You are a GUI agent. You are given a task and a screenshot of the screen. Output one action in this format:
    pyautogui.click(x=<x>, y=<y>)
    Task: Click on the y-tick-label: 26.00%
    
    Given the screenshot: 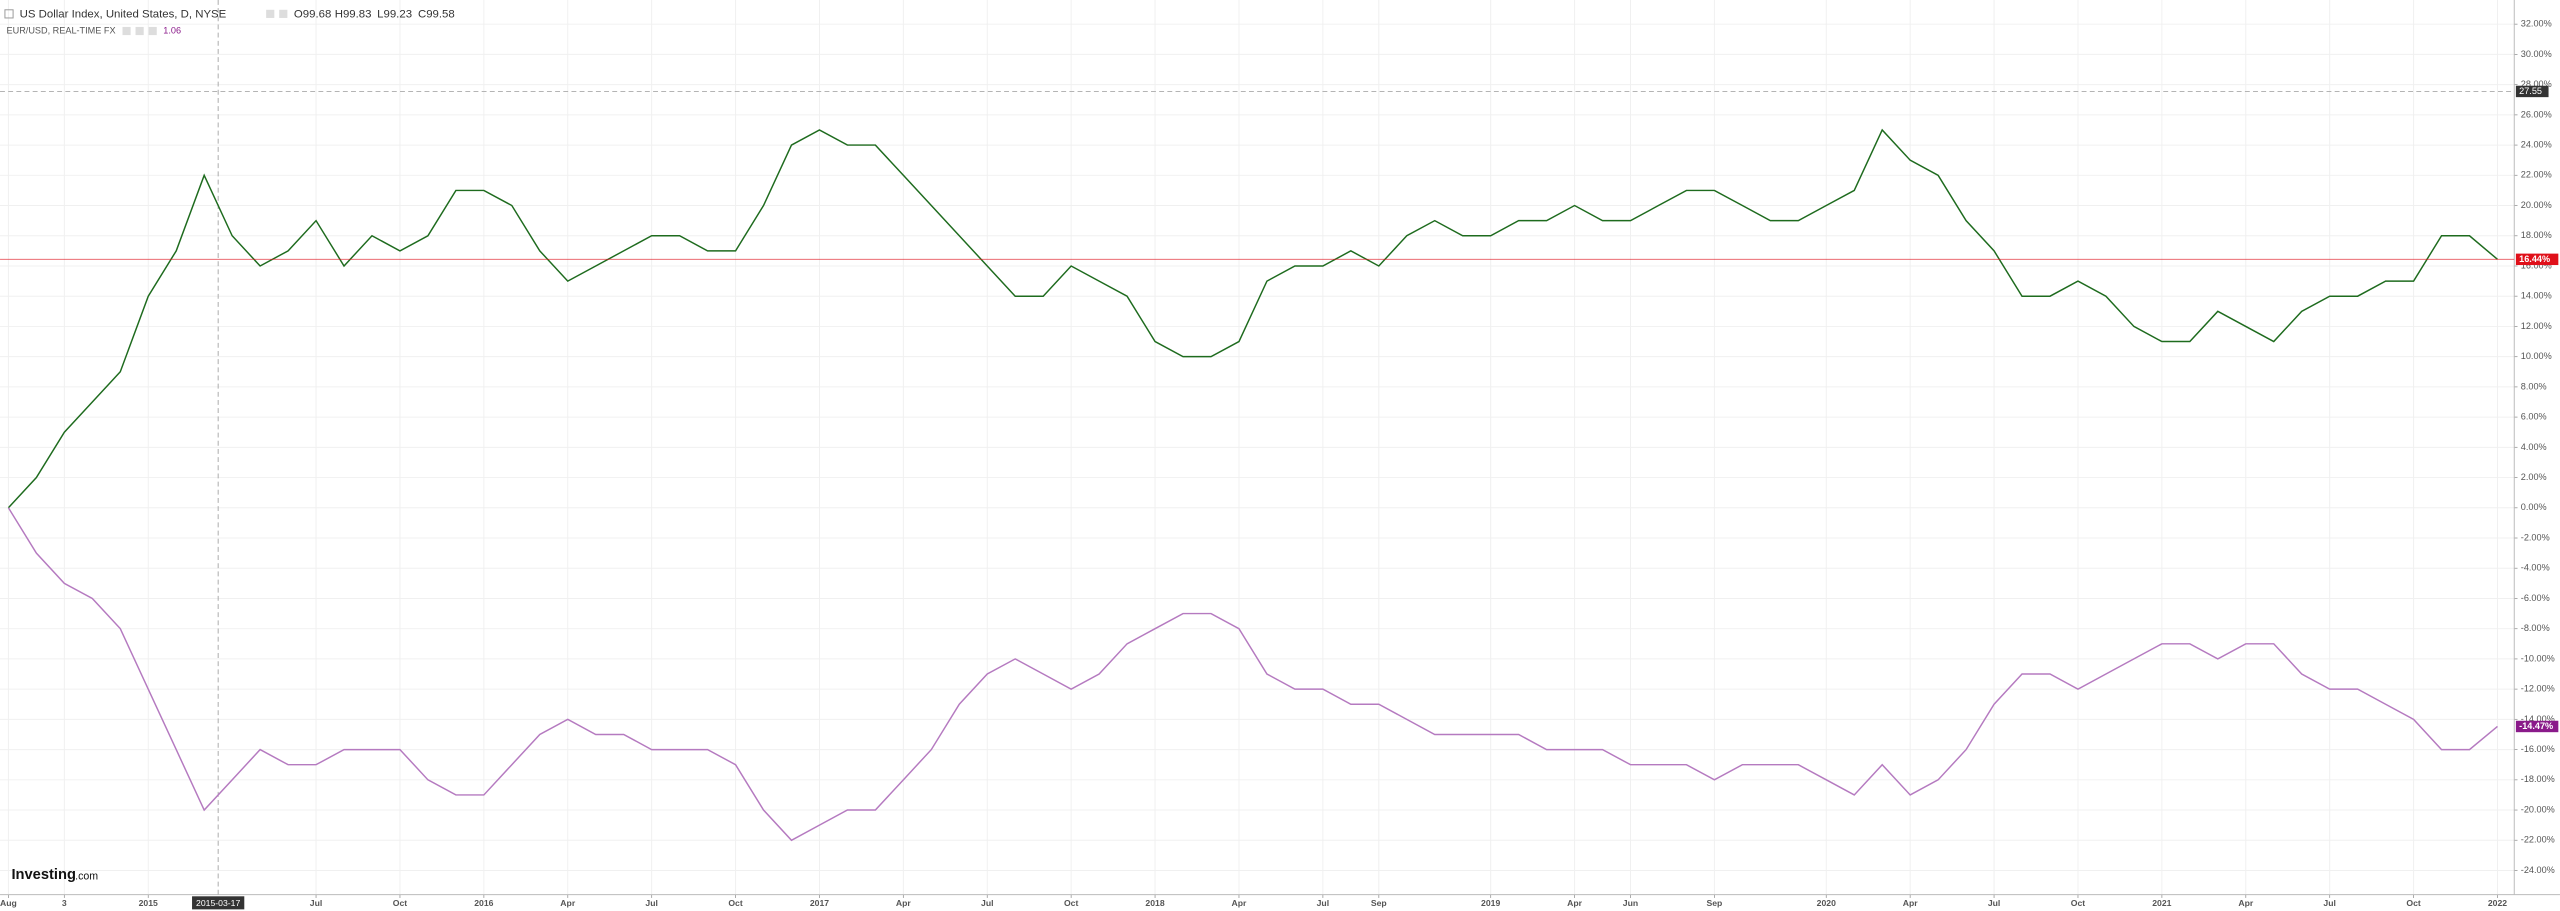 What is the action you would take?
    pyautogui.click(x=2536, y=114)
    